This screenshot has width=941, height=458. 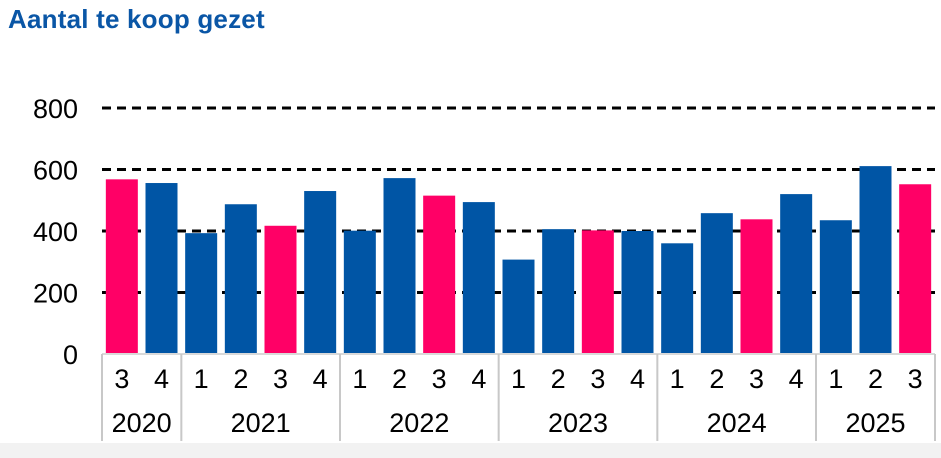 I want to click on y-tick-label: 800, so click(x=55, y=109).